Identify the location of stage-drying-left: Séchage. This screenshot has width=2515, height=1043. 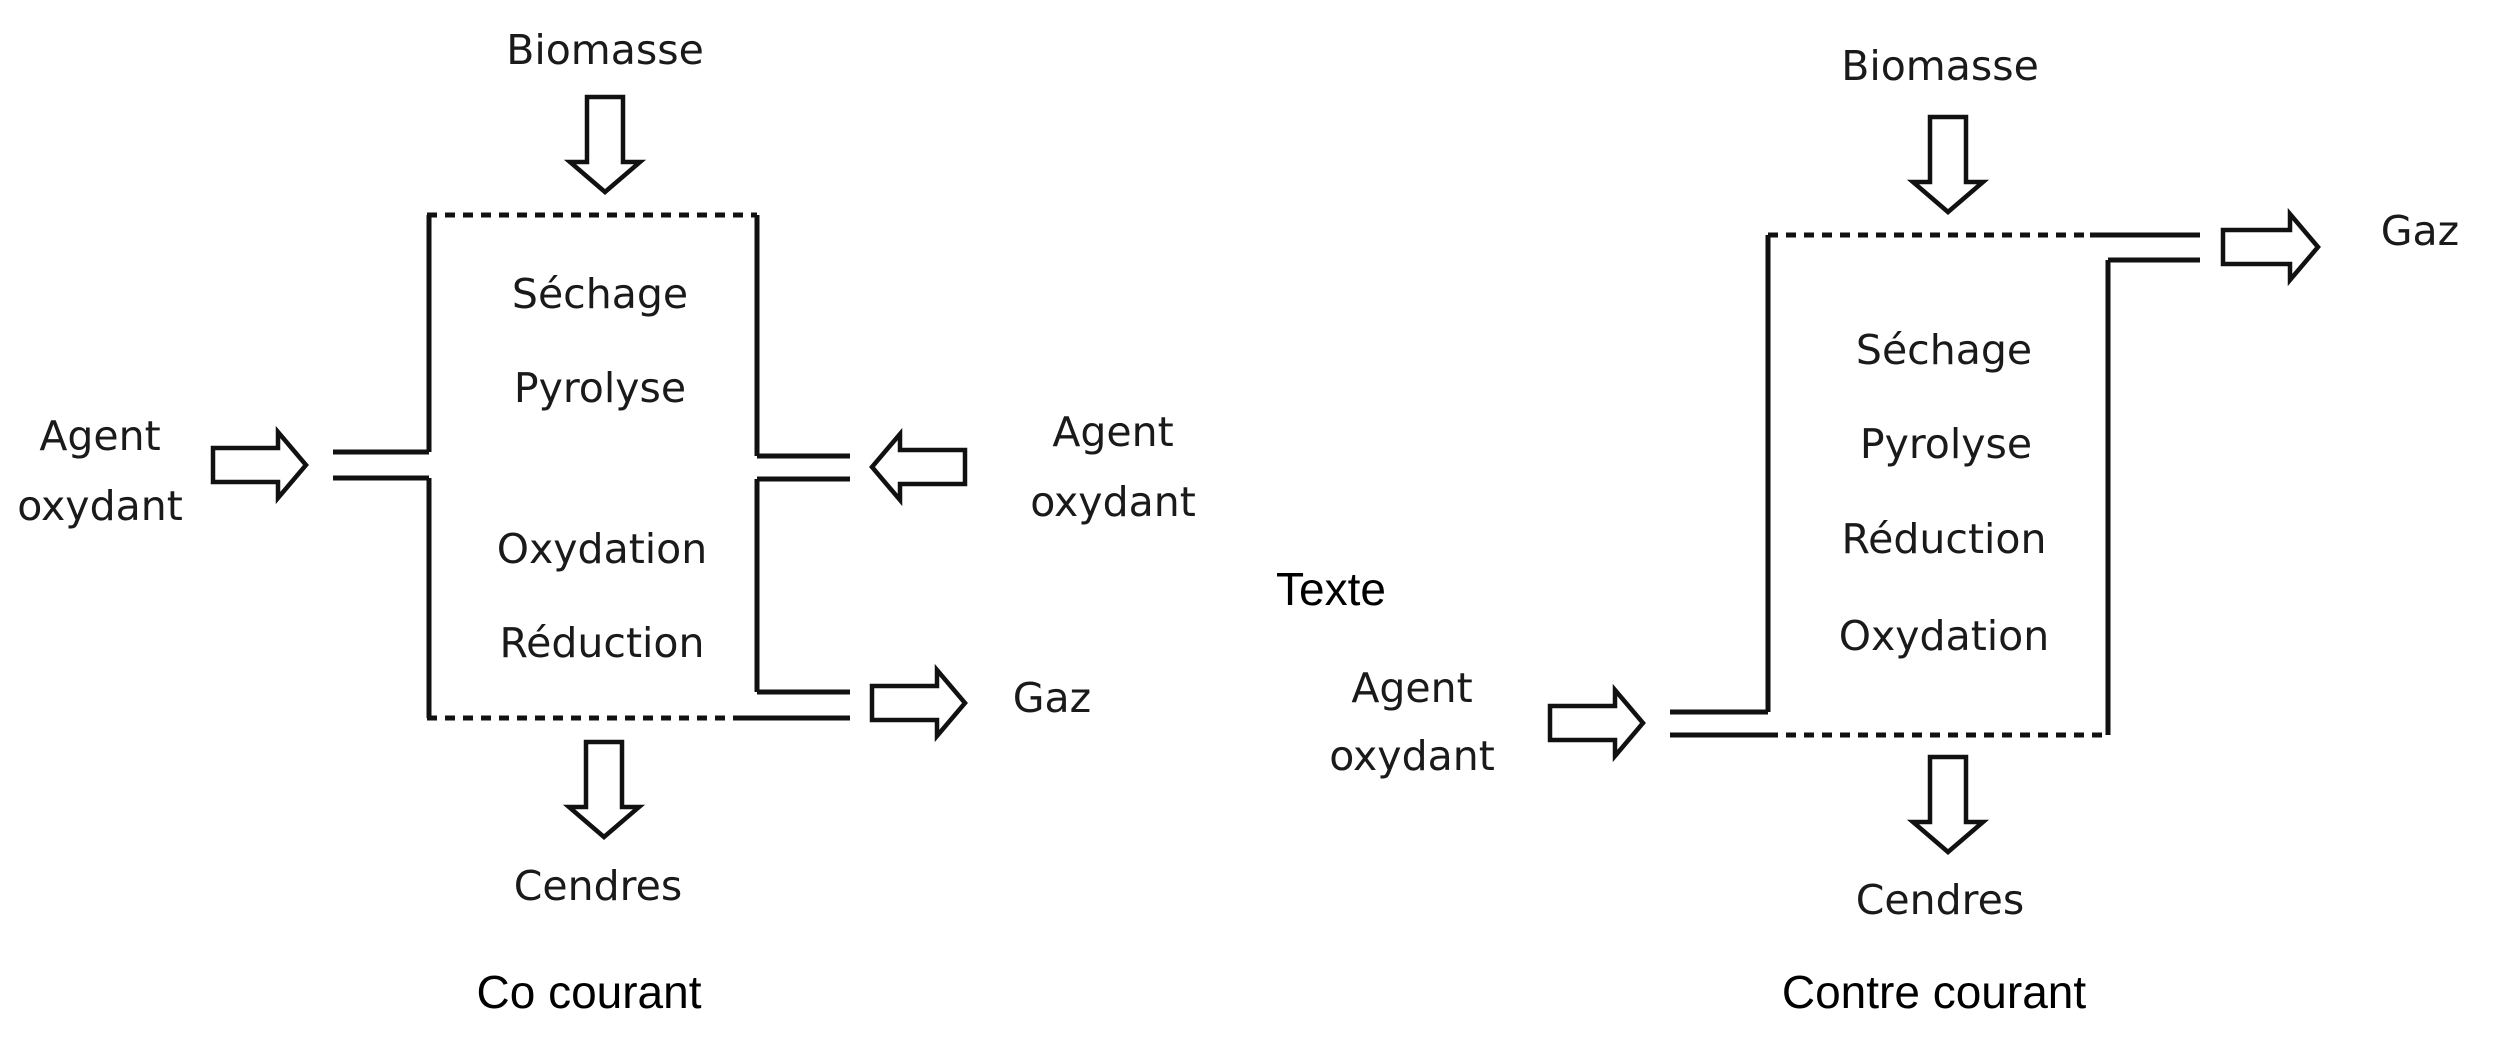
(600, 294).